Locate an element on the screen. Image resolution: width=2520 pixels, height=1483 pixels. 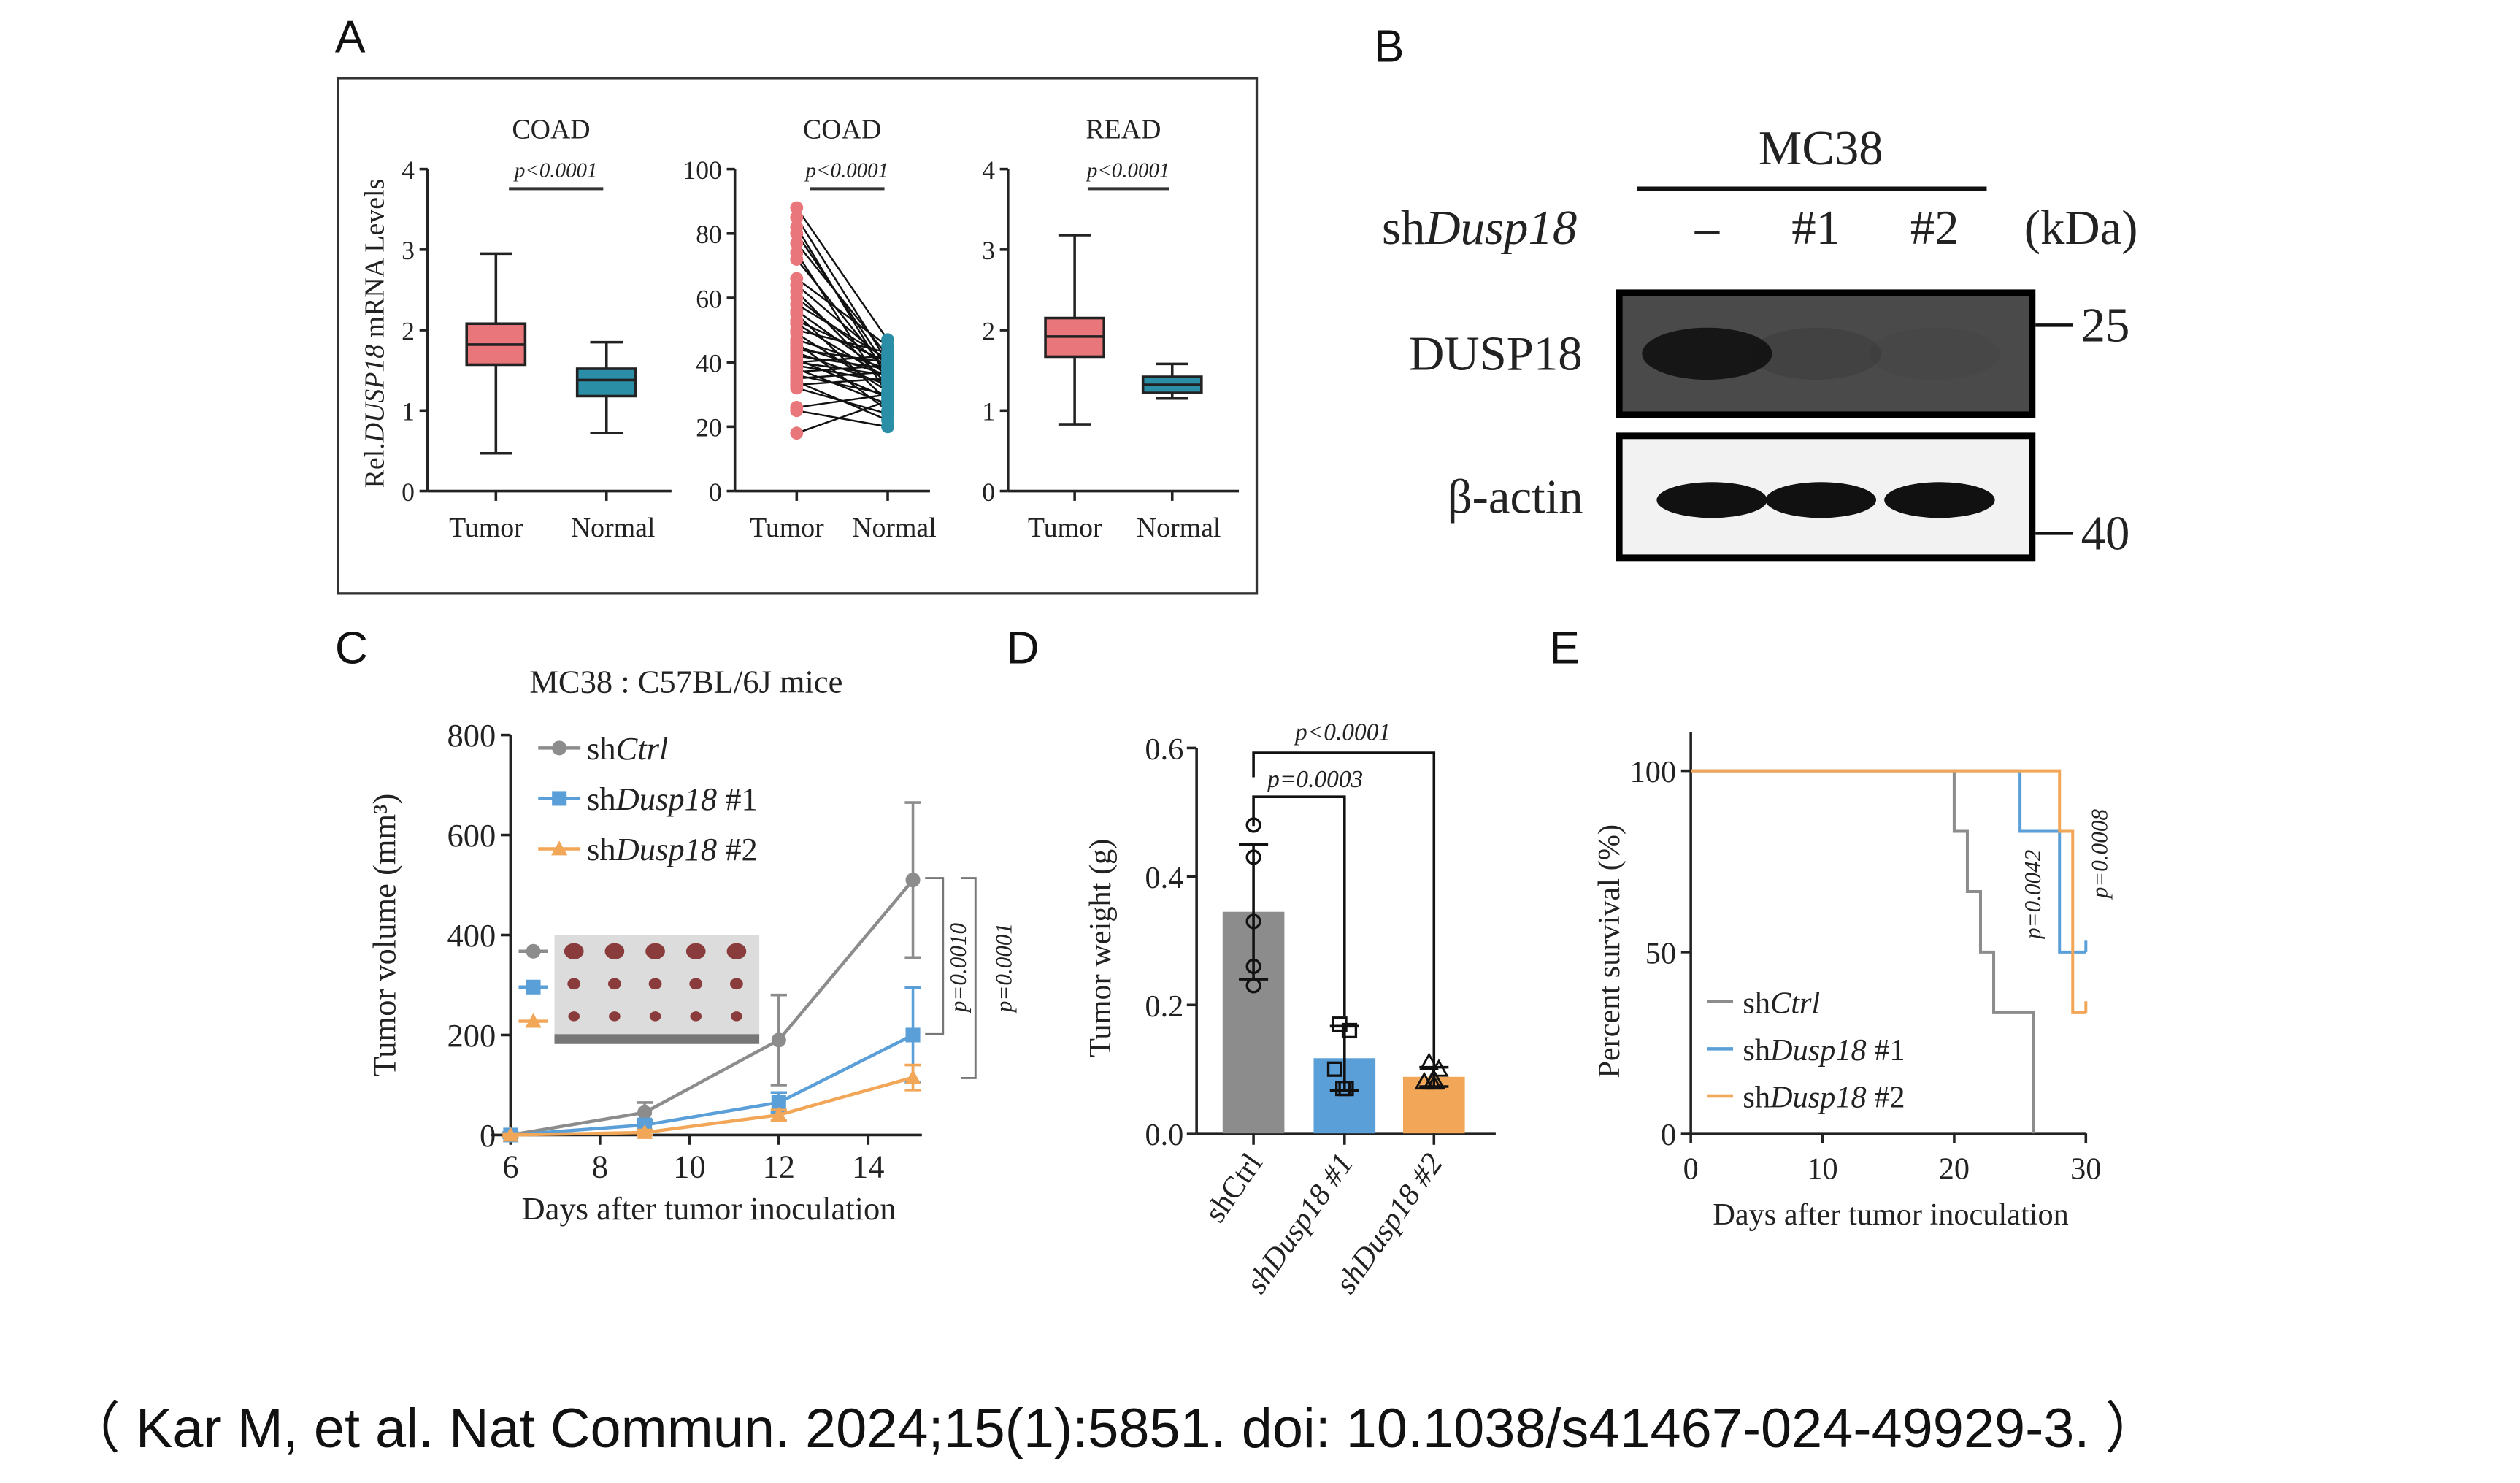
y-tick-label: 600 is located at coordinates (472, 835).